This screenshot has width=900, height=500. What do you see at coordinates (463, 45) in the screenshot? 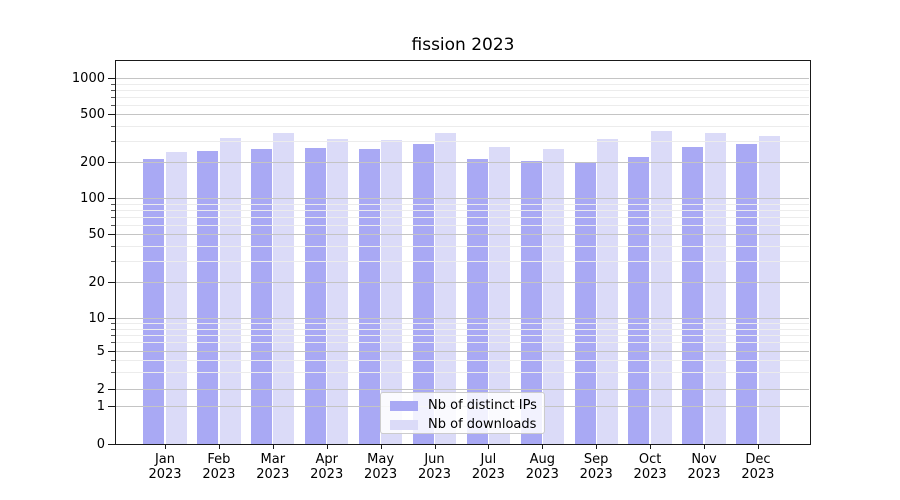
I see `chart-title: fission 2023` at bounding box center [463, 45].